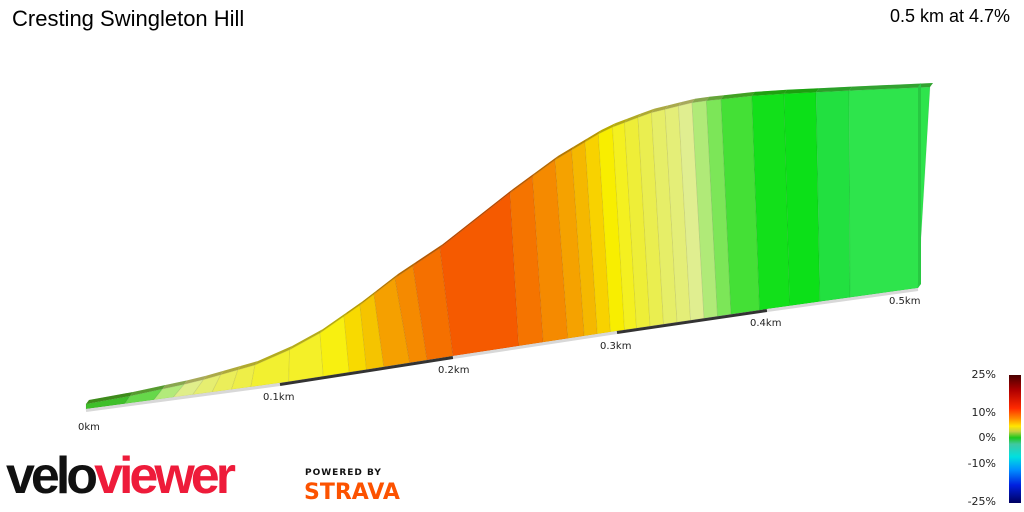  What do you see at coordinates (919, 185) in the screenshot?
I see `profile-end-face` at bounding box center [919, 185].